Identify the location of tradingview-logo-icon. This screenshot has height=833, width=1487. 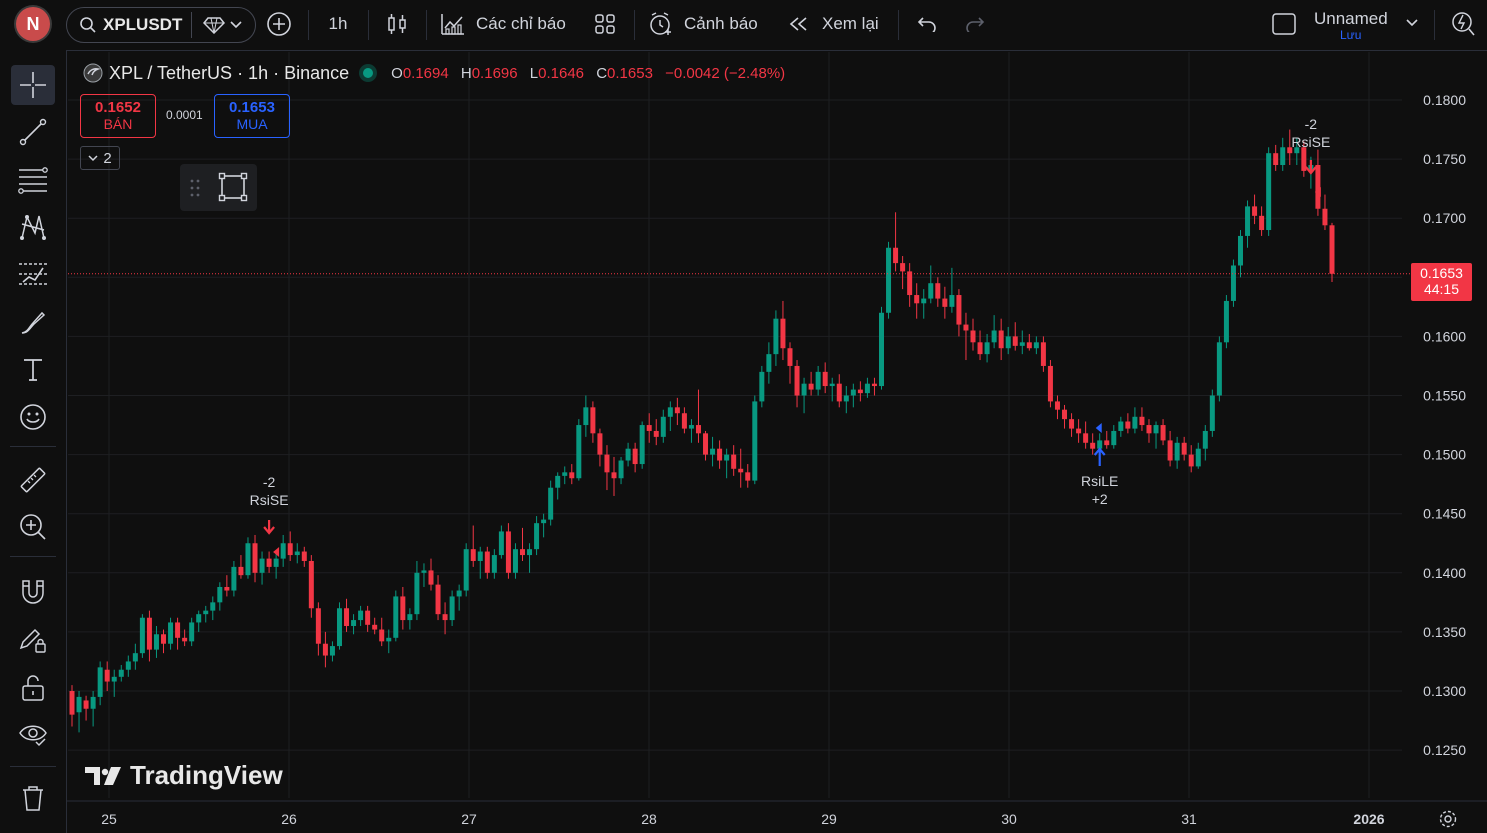
(103, 775).